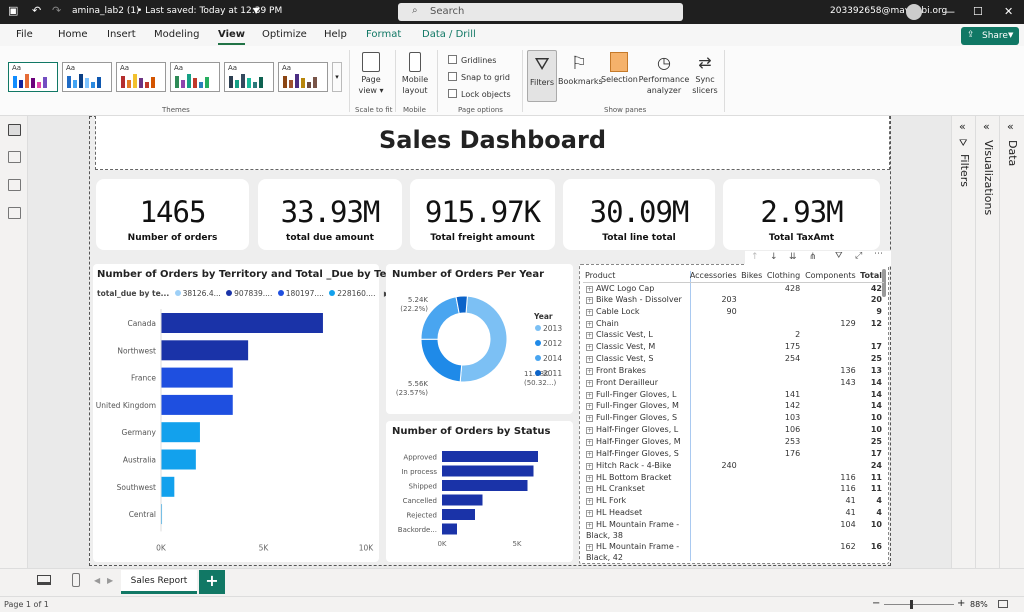  What do you see at coordinates (635, 513) in the screenshot?
I see `product-cell: + HL Headset` at bounding box center [635, 513].